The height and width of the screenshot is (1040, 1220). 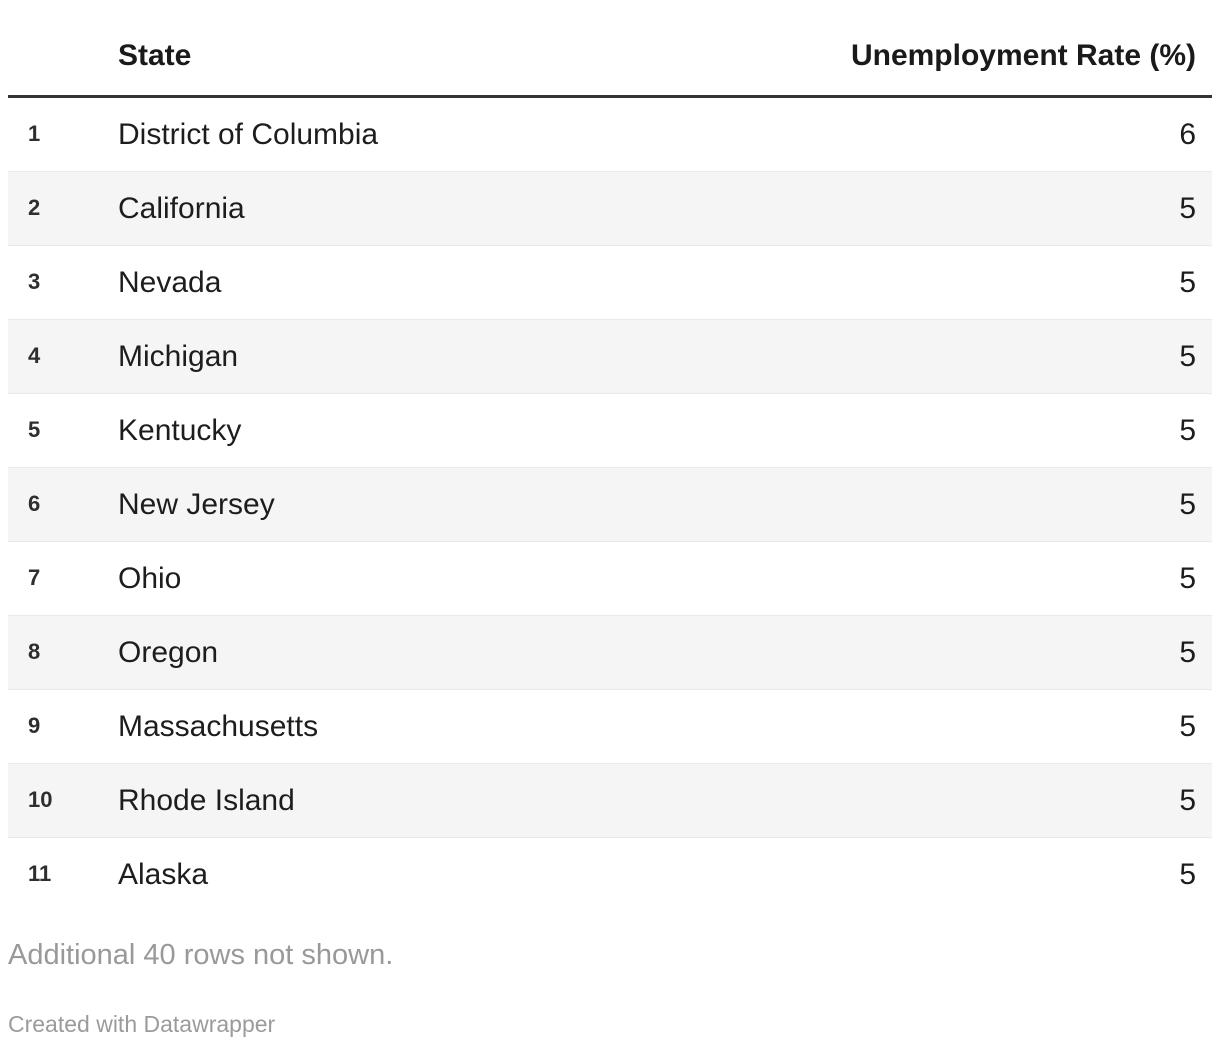 I want to click on table-row: 9 Massachusetts 5, so click(x=610, y=726).